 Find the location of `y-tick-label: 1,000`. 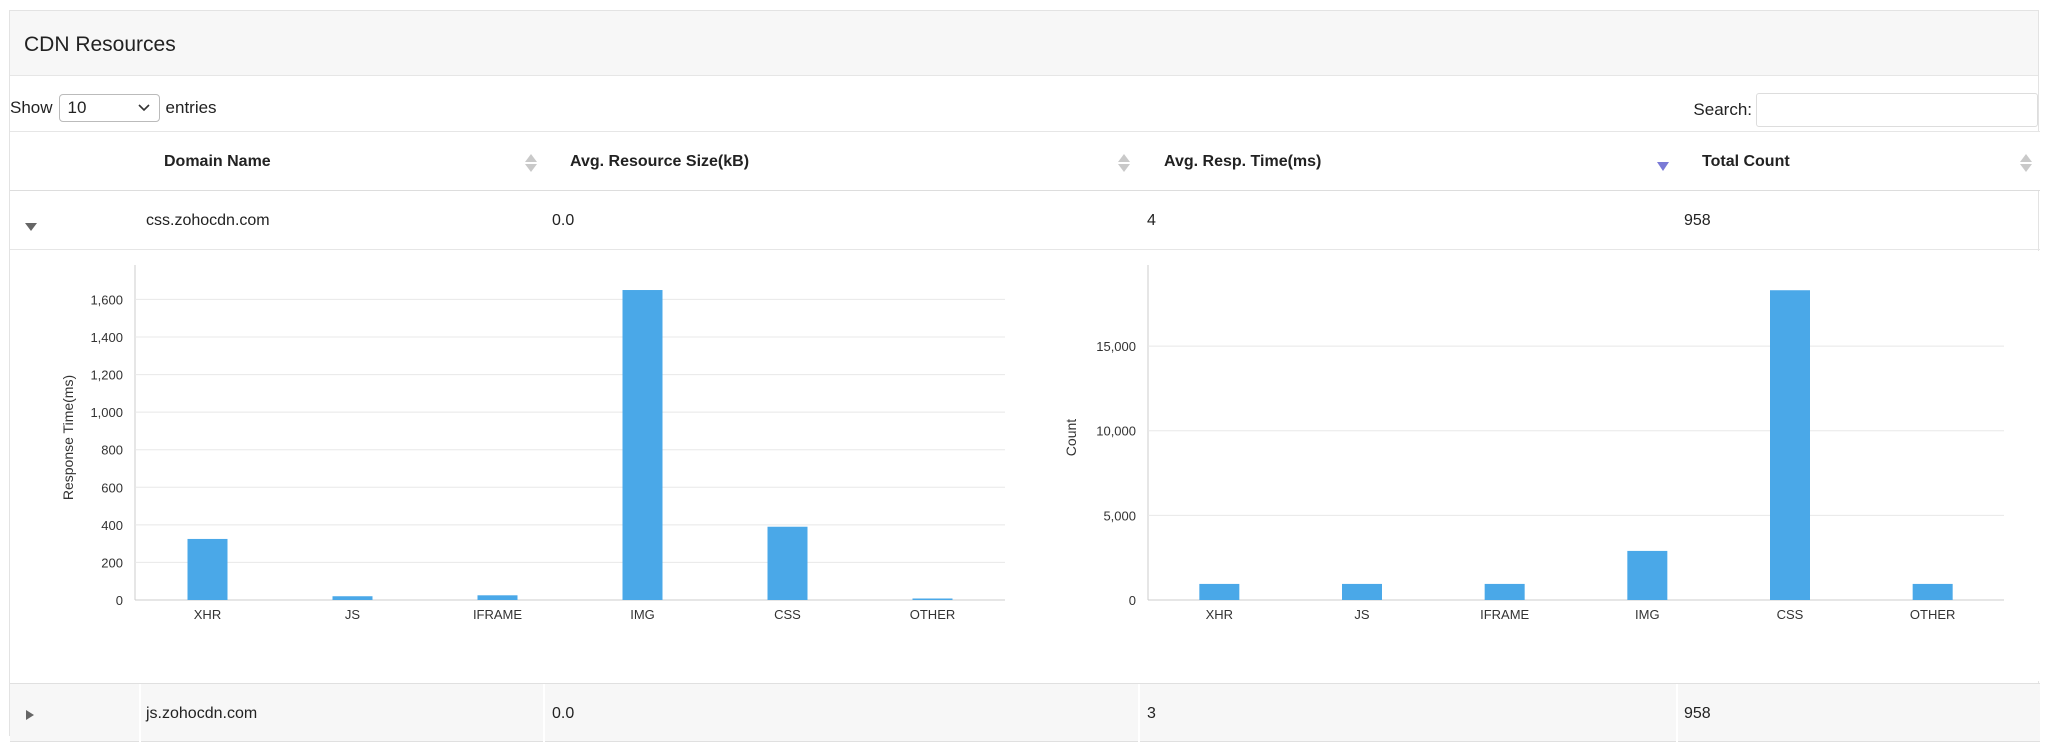

y-tick-label: 1,000 is located at coordinates (106, 412).